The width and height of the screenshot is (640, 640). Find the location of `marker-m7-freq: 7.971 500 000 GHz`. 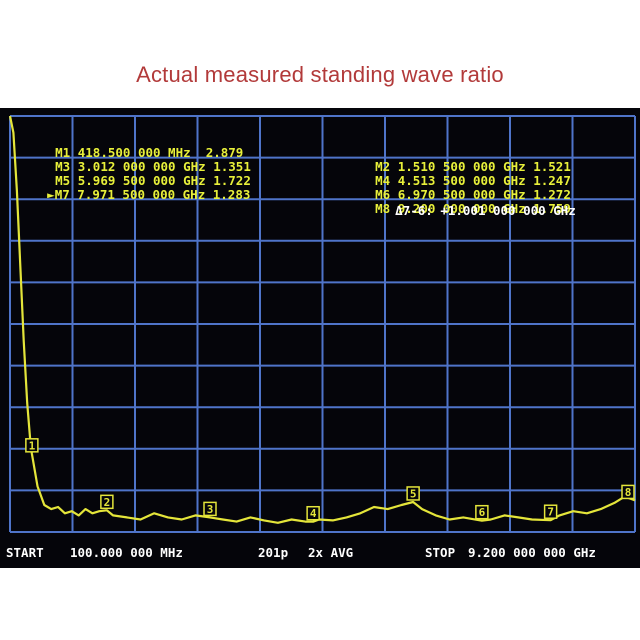

marker-m7-freq: 7.971 500 000 GHz is located at coordinates (141, 194).